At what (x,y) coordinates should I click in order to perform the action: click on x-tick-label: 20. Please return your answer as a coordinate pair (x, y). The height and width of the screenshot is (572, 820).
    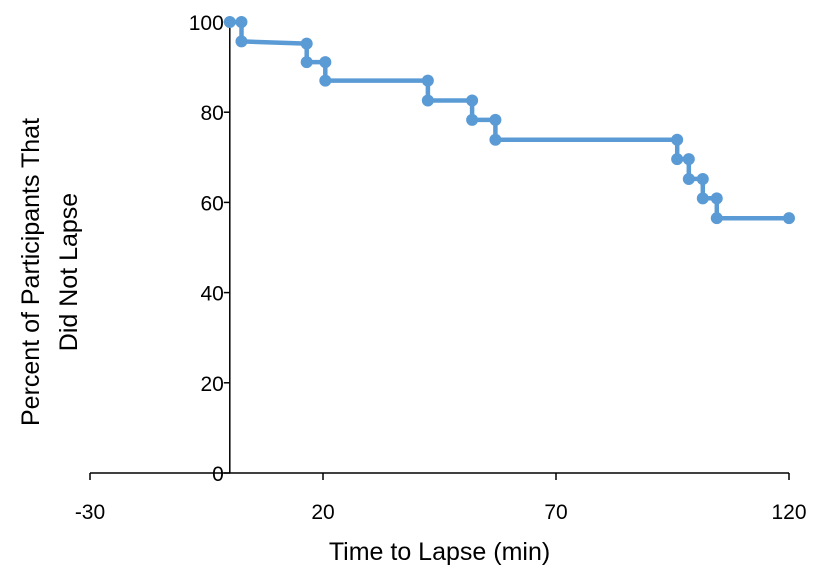
    Looking at the image, I should click on (322, 512).